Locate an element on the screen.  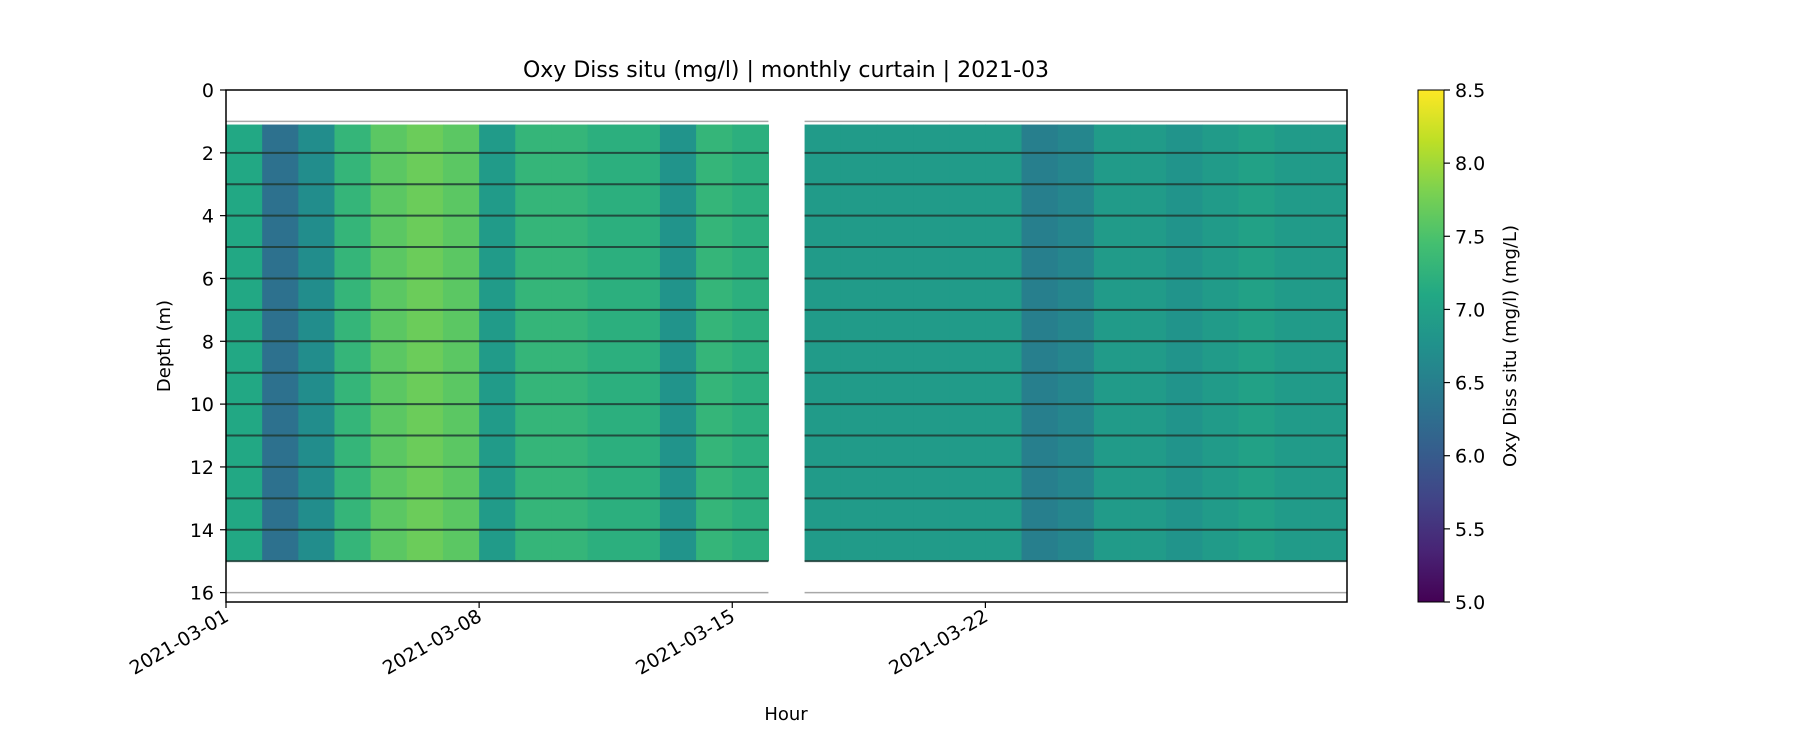
x-axis-ticks: 2021-03-01 2021-03-08 2021-03-15 2021-03-22 is located at coordinates (559, 641).